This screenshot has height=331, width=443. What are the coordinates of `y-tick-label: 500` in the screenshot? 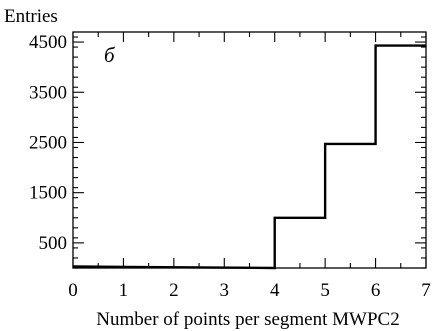 It's located at (53, 243).